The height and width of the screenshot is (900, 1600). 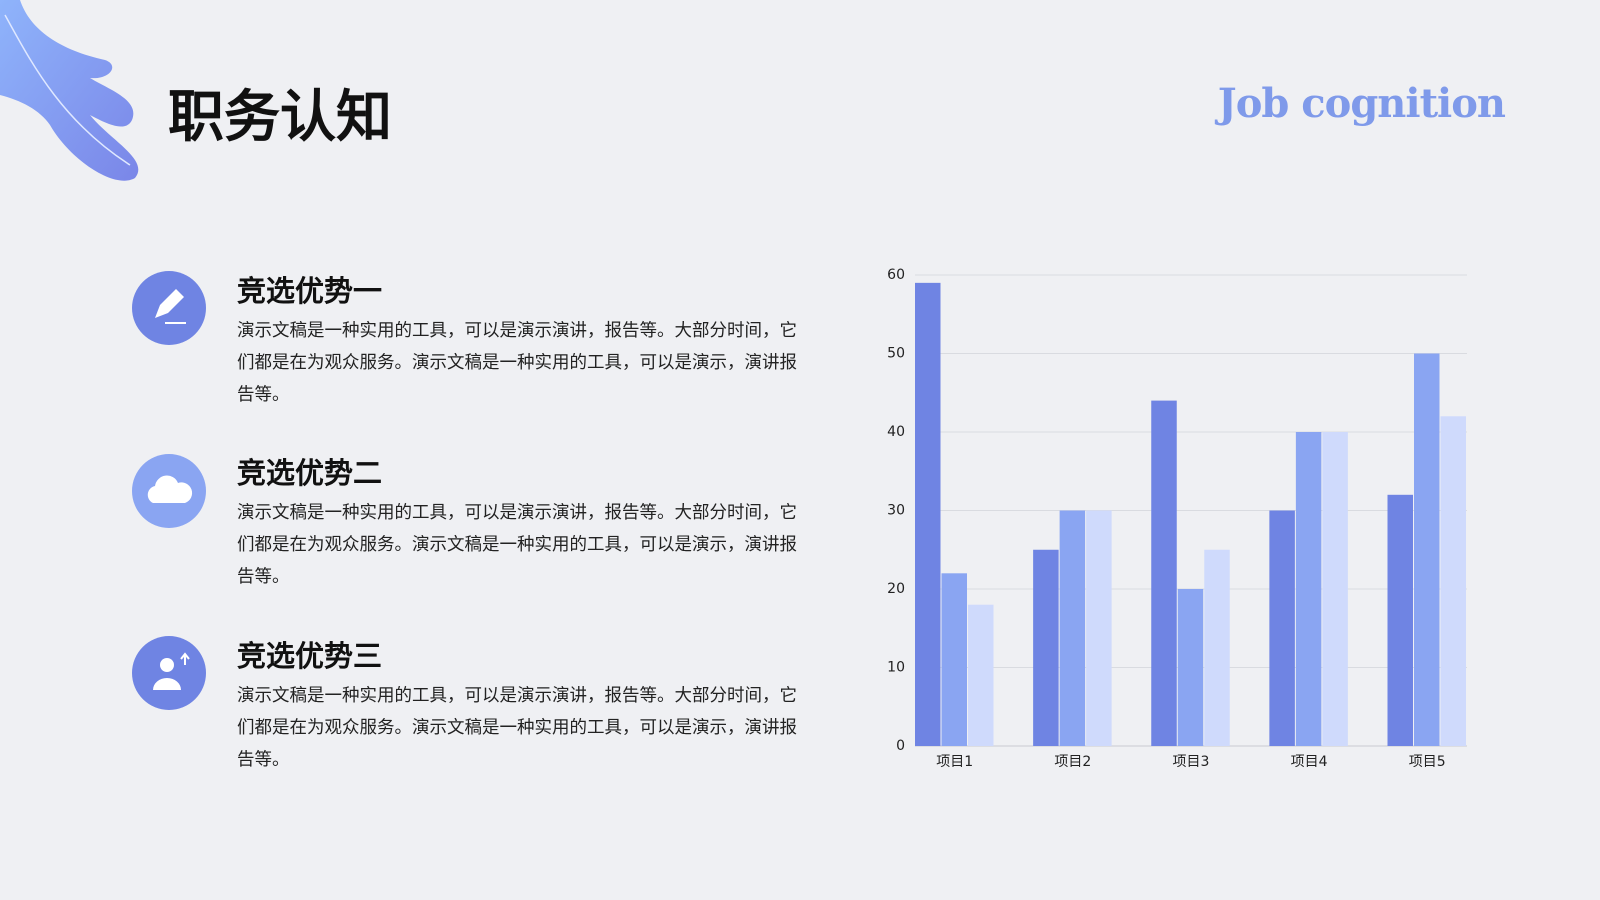 What do you see at coordinates (1309, 762) in the screenshot?
I see `x-tick-label: 项目4` at bounding box center [1309, 762].